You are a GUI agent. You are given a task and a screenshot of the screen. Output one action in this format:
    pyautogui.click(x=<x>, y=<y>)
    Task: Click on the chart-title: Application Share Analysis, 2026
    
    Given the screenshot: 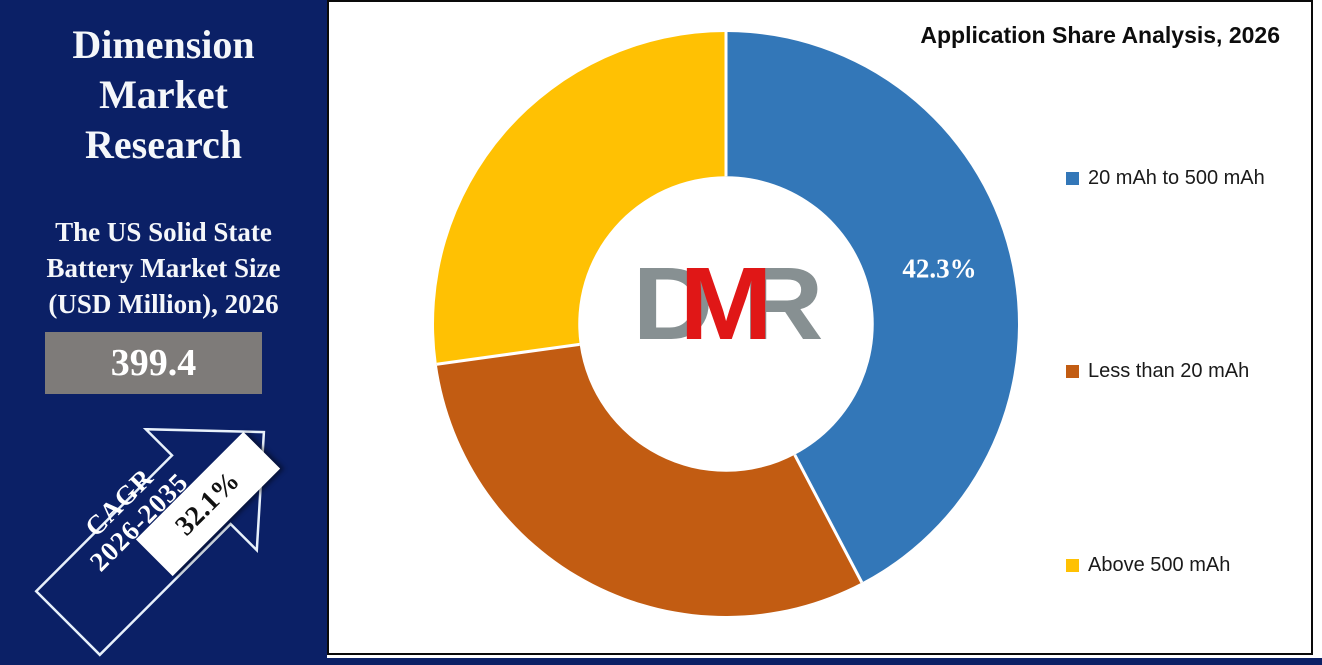 What is the action you would take?
    pyautogui.click(x=1100, y=35)
    